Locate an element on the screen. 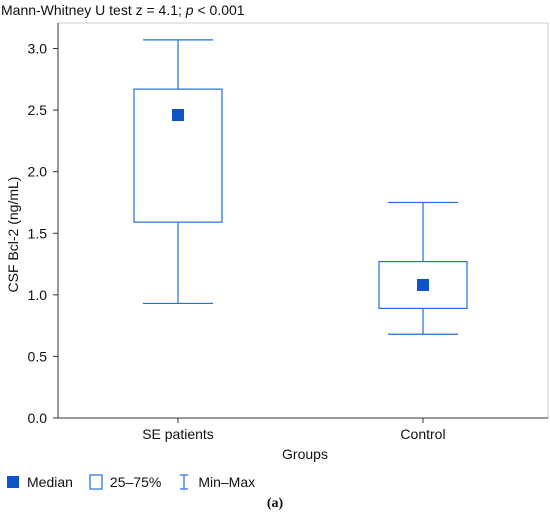 This screenshot has height=517, width=550. y-tick-label: 2.0 is located at coordinates (38, 172).